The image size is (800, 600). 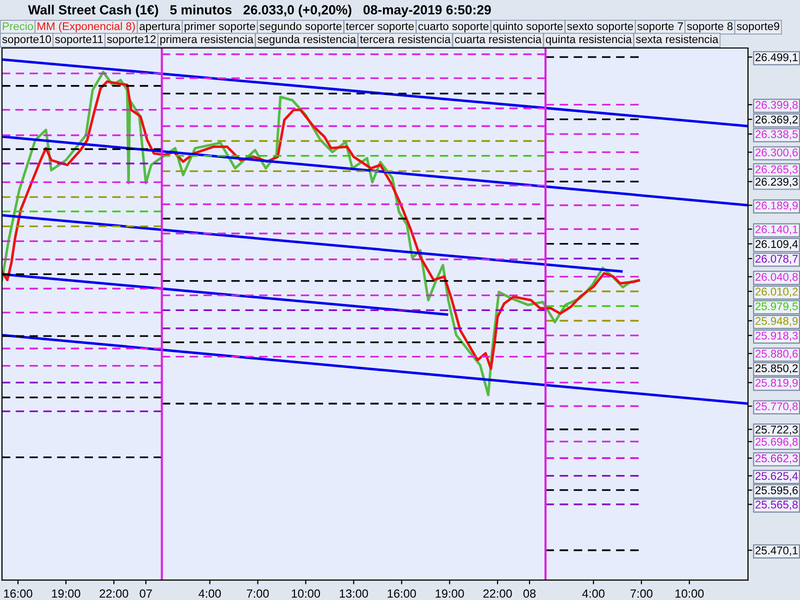 I want to click on y-tick-label: 26.499,1, so click(x=777, y=58).